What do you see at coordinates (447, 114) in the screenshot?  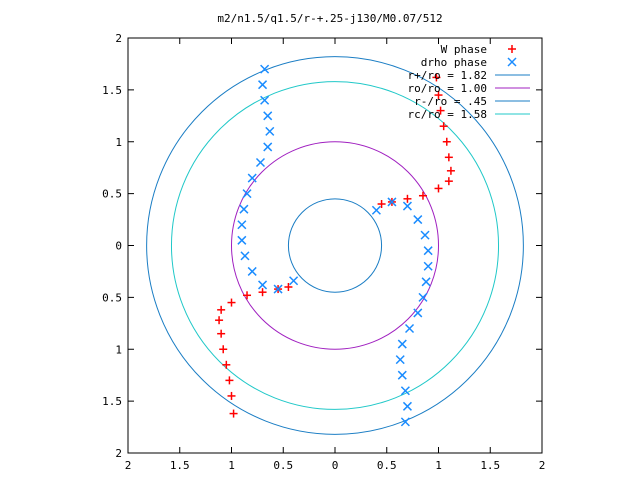 I see `legend-label: rc/ro = 1.58` at bounding box center [447, 114].